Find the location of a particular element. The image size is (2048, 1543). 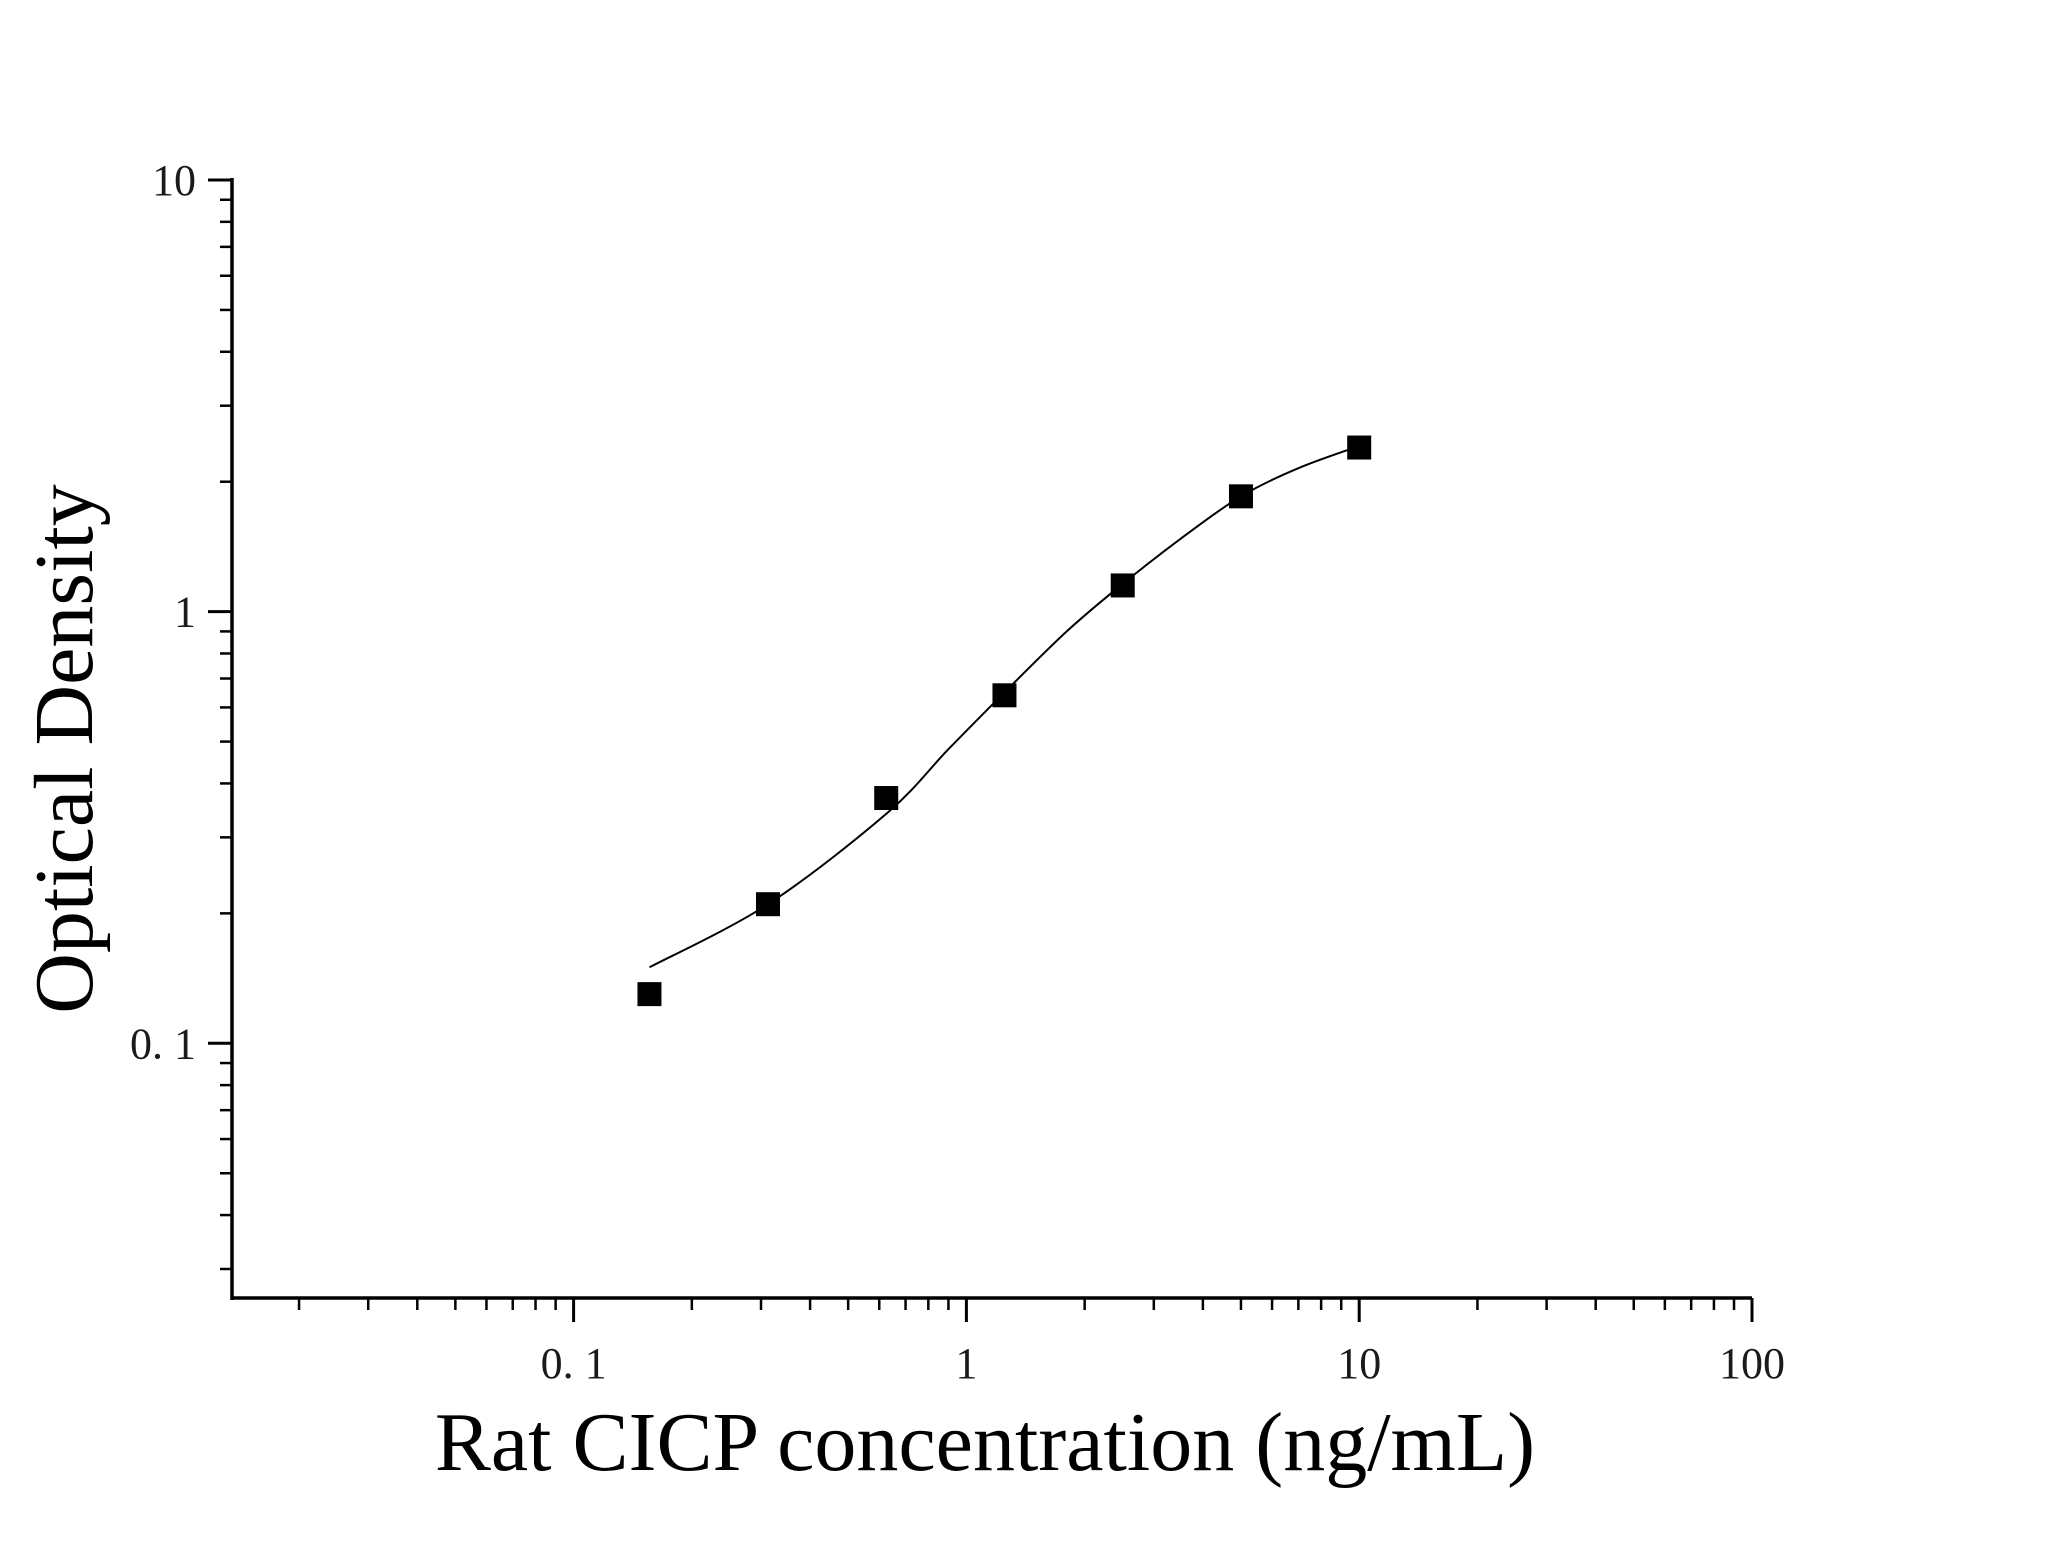

x-tick-label: 10 is located at coordinates (1359, 1363).